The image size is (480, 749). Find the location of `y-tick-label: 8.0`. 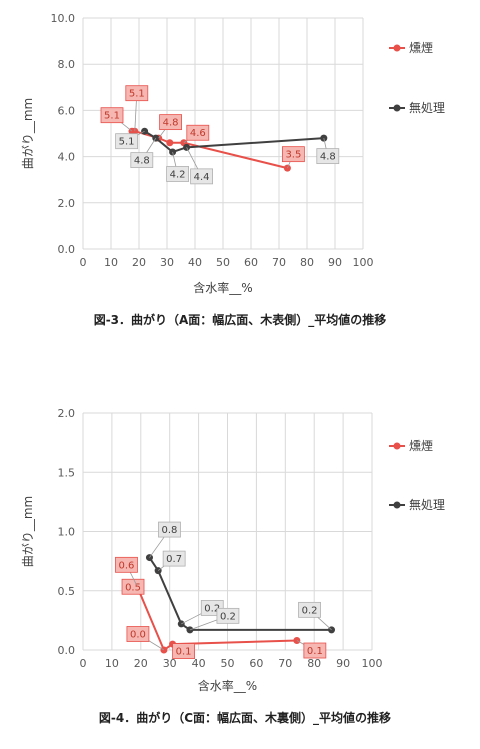

y-tick-label: 8.0 is located at coordinates (67, 64).